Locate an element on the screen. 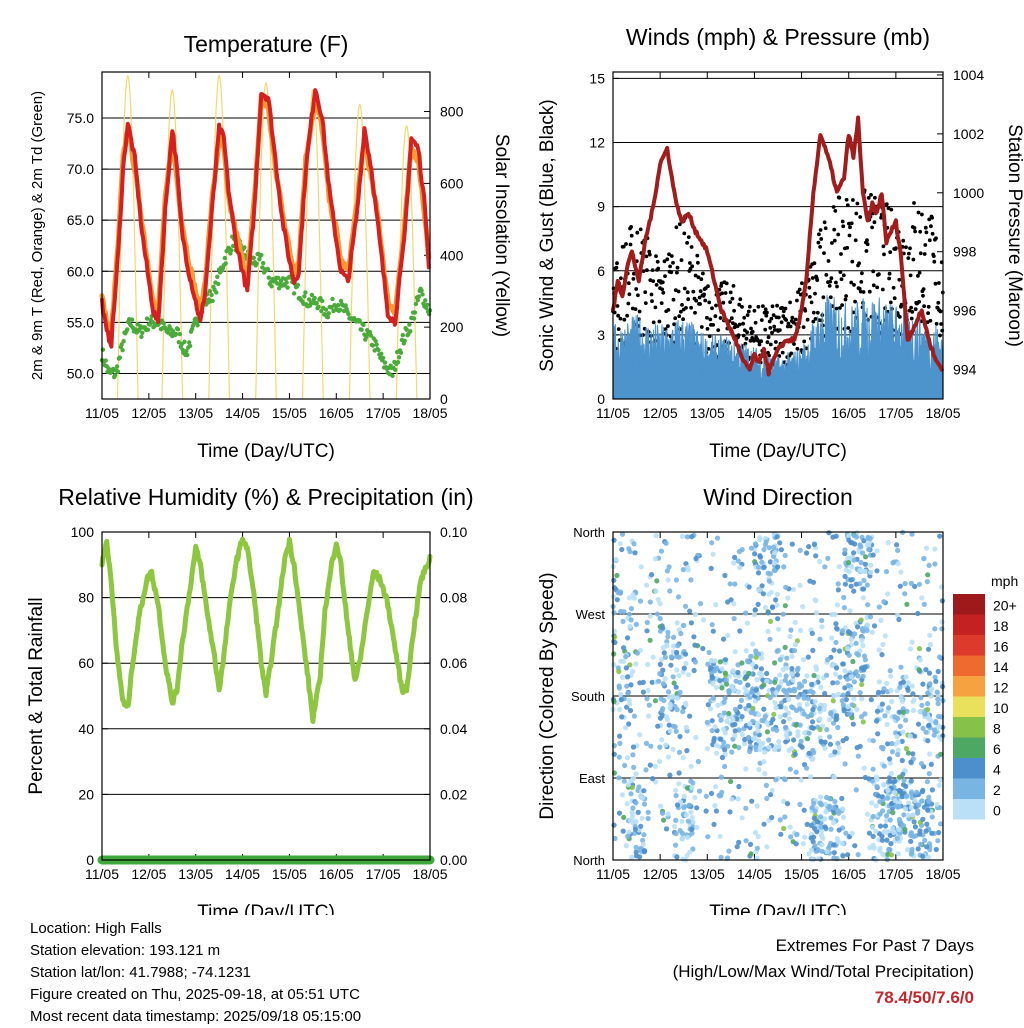 The image size is (1024, 1028). y-right-tick-label: 200 is located at coordinates (452, 327).